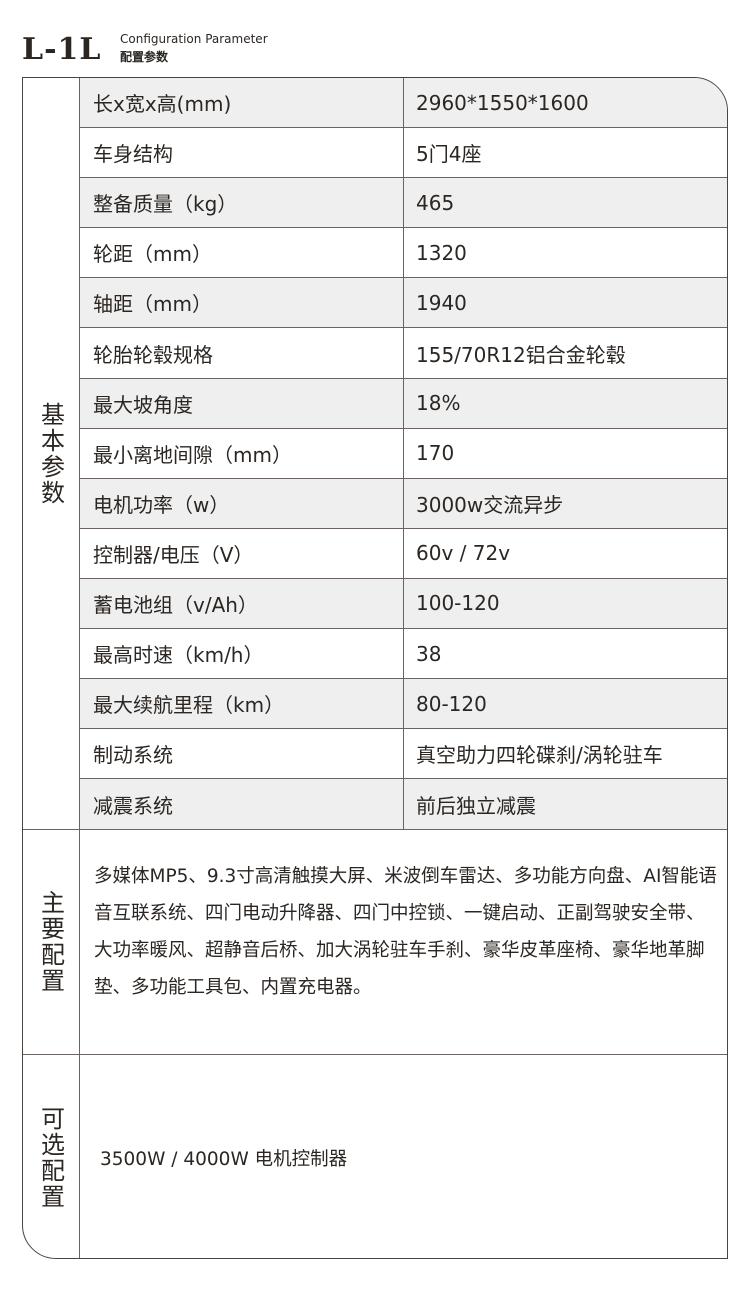 The width and height of the screenshot is (750, 1295). What do you see at coordinates (242, 253) in the screenshot?
I see `param-name: 轮距（mm）` at bounding box center [242, 253].